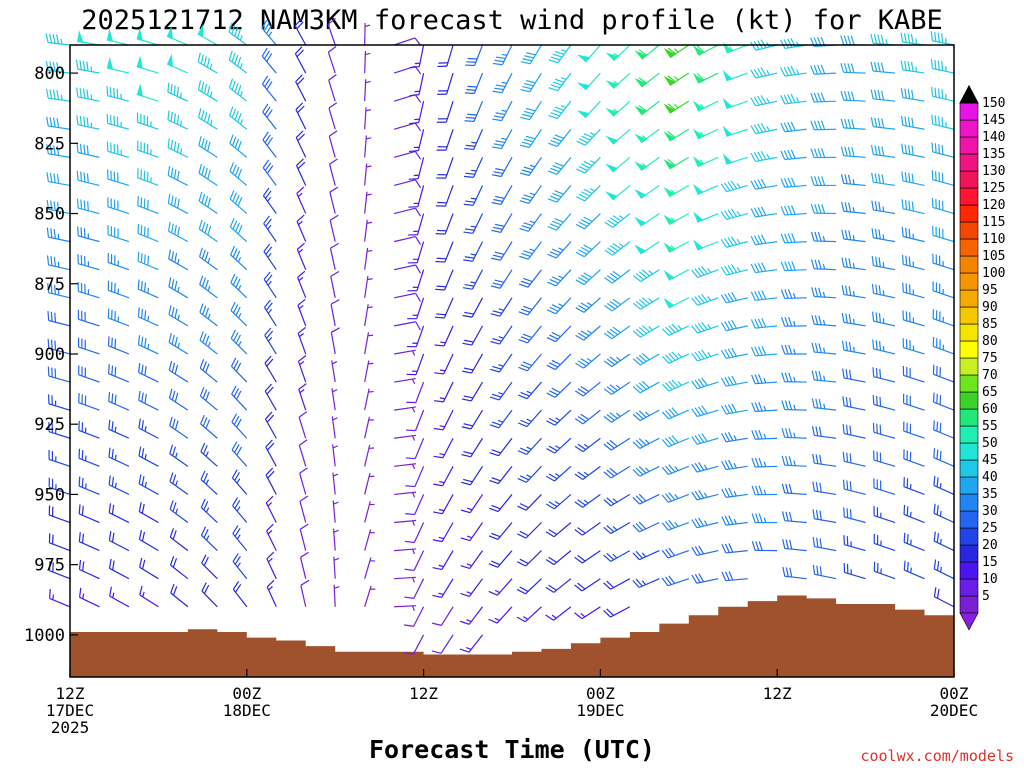 The image size is (1024, 768). I want to click on colorbar-label: 50, so click(990, 443).